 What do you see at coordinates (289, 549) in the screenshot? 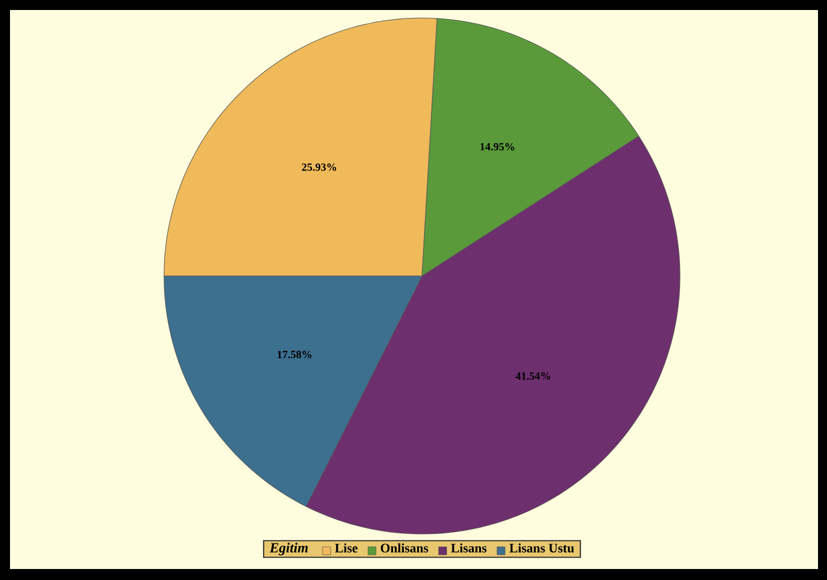
I see `legend-title: Egitim` at bounding box center [289, 549].